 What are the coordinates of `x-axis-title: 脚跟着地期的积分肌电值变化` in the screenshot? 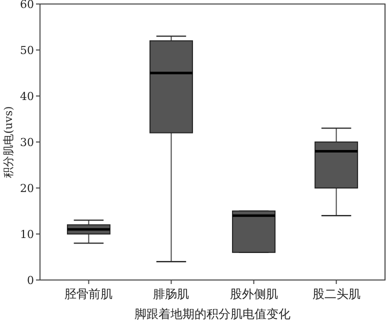 It's located at (212, 314).